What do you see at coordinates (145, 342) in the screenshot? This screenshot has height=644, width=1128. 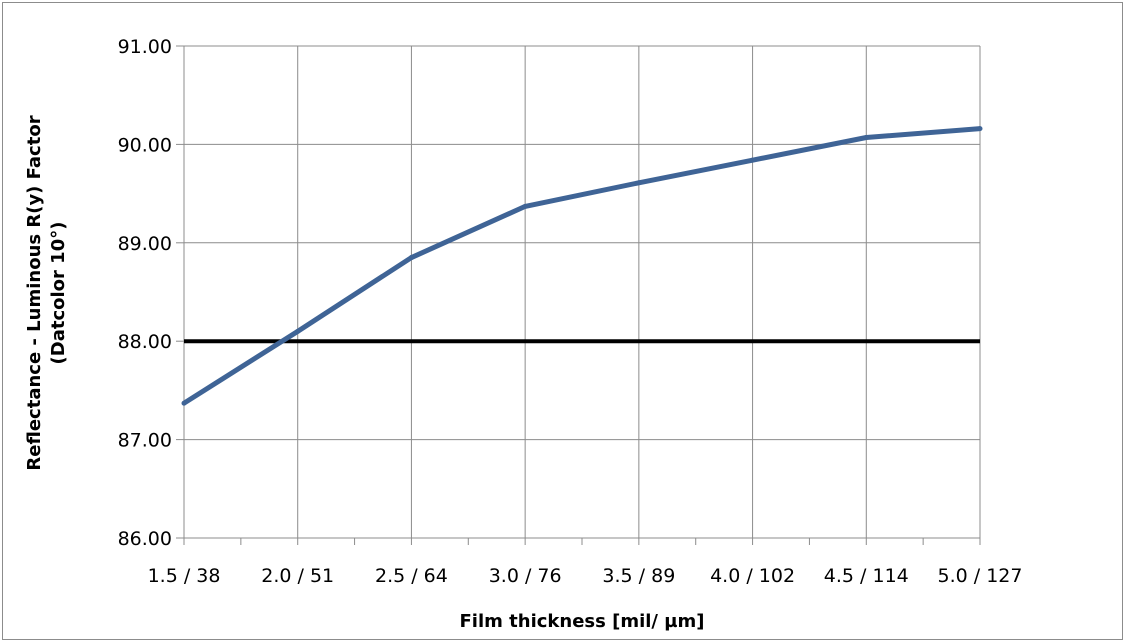 I see `y-tick-label: 88.00` at bounding box center [145, 342].